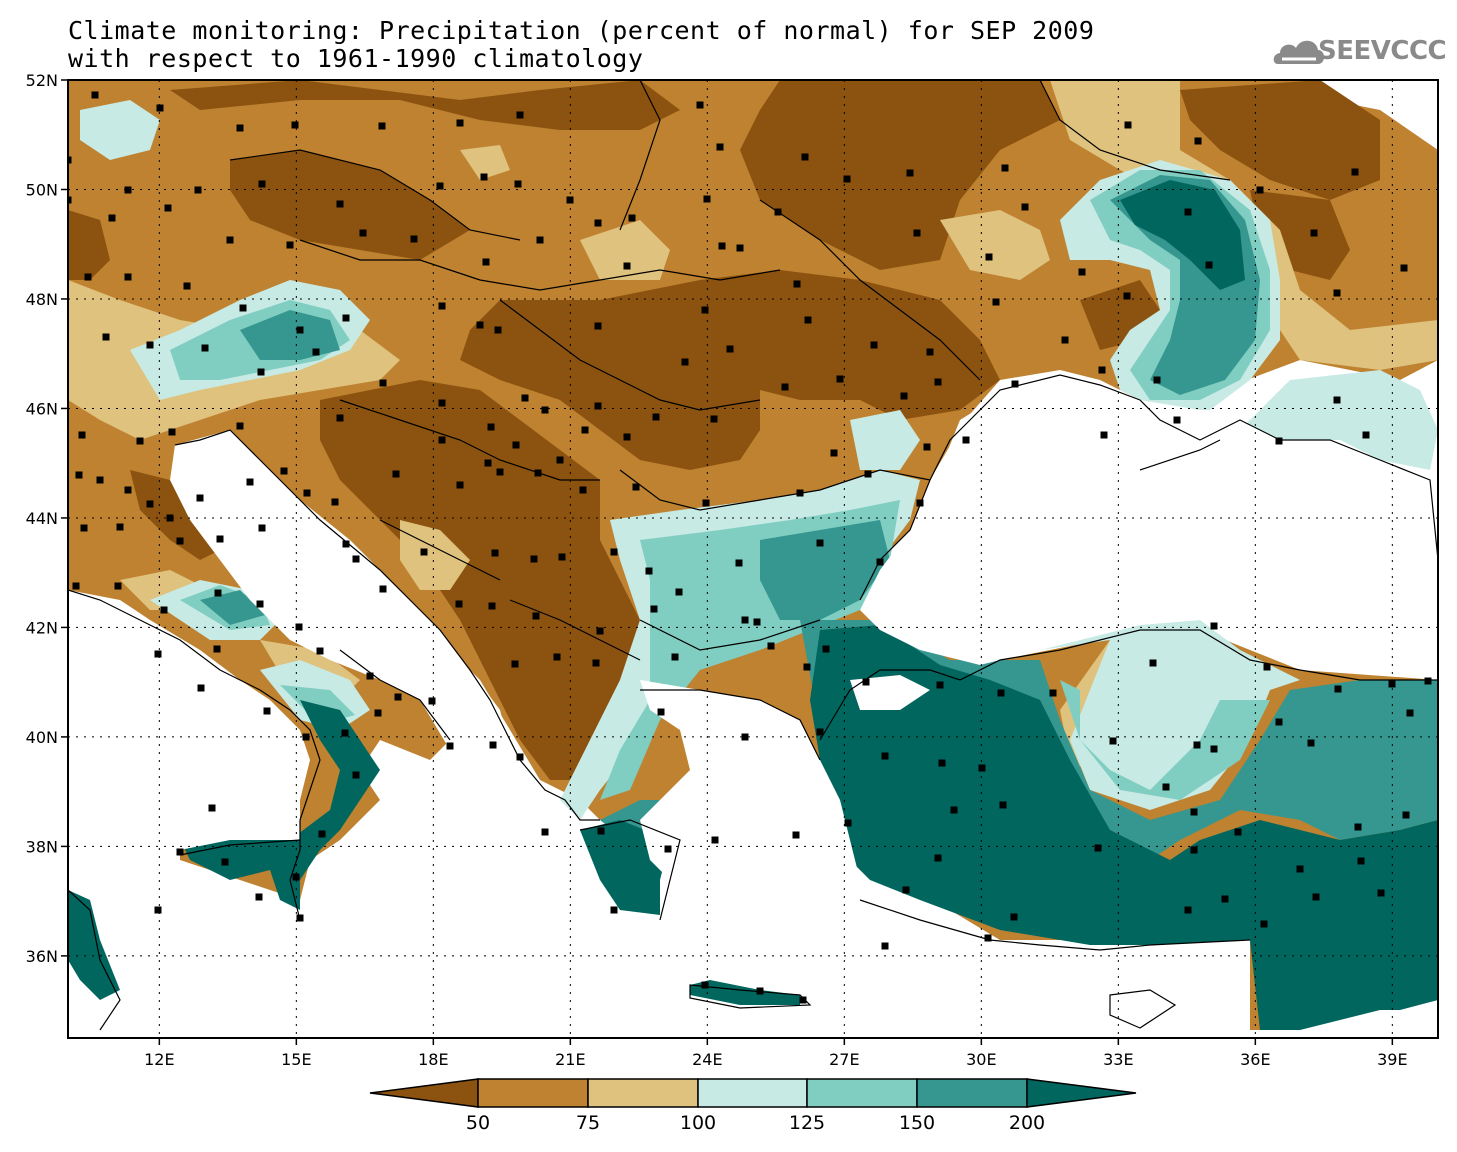 The image size is (1457, 1152). What do you see at coordinates (42, 956) in the screenshot?
I see `lat-tick-label: 36N` at bounding box center [42, 956].